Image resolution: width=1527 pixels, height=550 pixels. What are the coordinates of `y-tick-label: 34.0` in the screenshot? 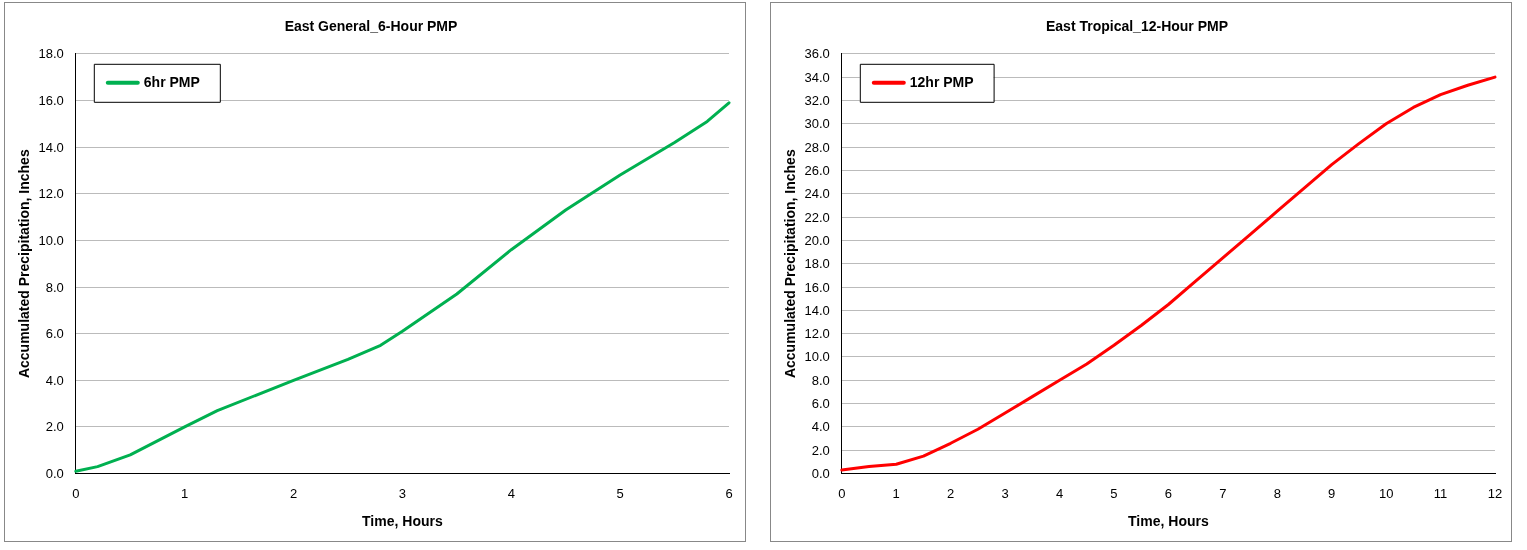 It's located at (817, 77).